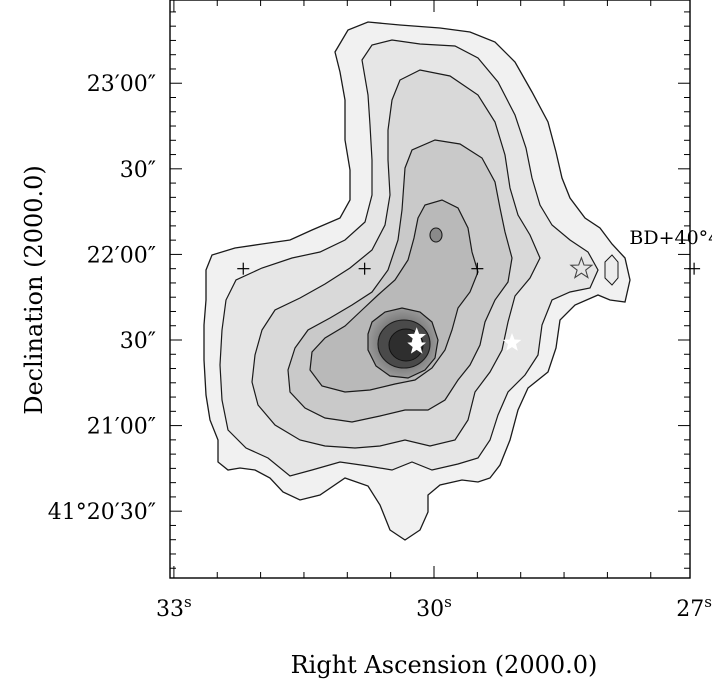  Describe the element at coordinates (581, 267) in the screenshot. I see `open-star-marker` at that location.